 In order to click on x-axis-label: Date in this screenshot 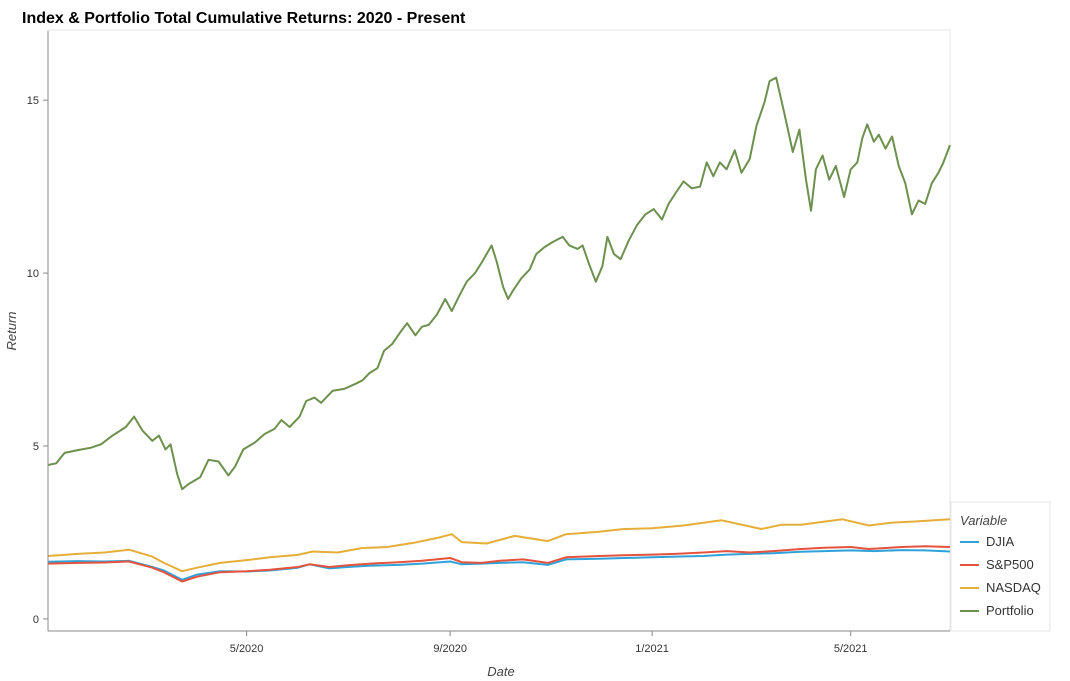, I will do `click(500, 671)`.